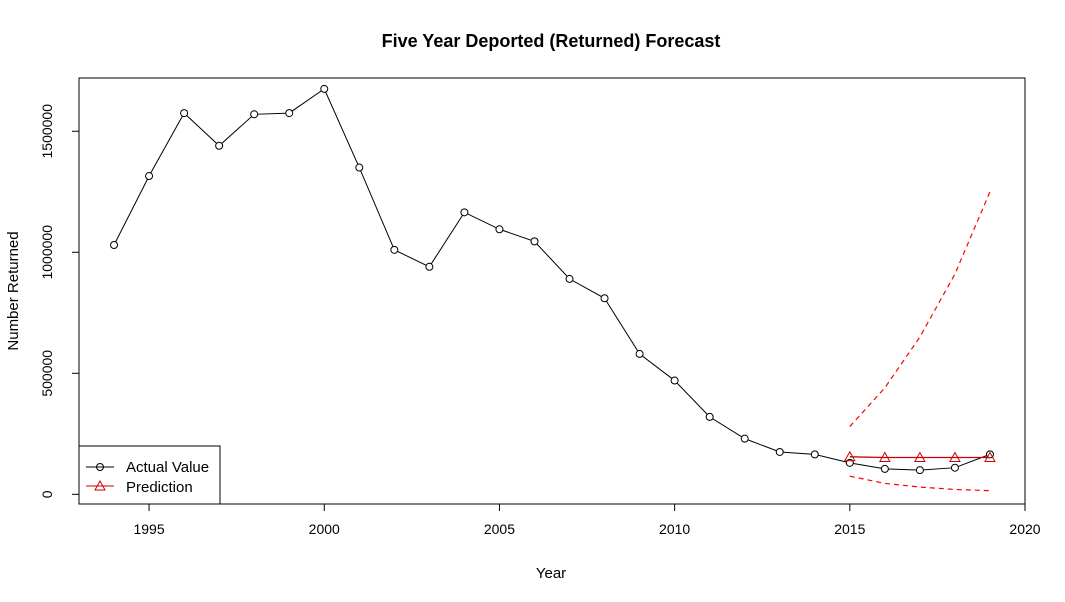 This screenshot has width=1065, height=602. I want to click on legend-actual-marker, so click(100, 467).